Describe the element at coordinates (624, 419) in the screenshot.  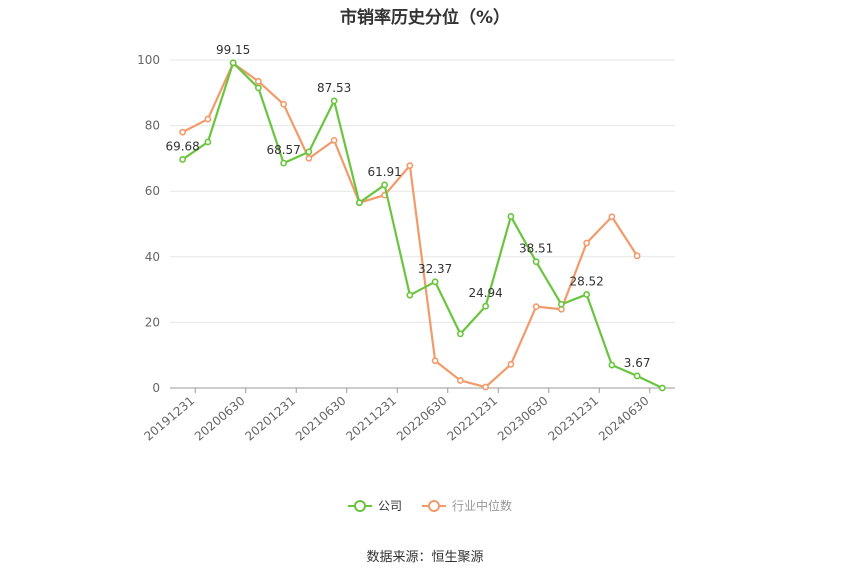
I see `x-tick-label: 20240630` at that location.